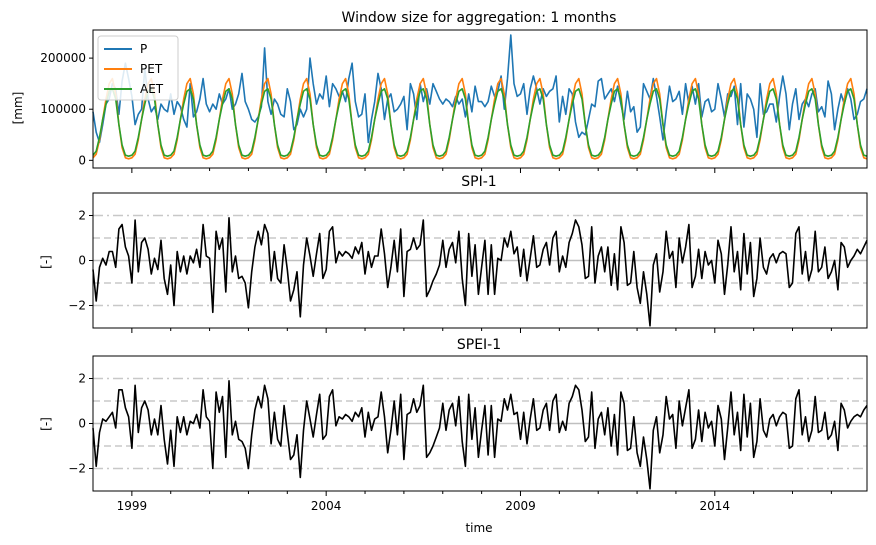 The image size is (876, 545). What do you see at coordinates (18, 108) in the screenshot?
I see `panel-1-ylabel: [mm]` at bounding box center [18, 108].